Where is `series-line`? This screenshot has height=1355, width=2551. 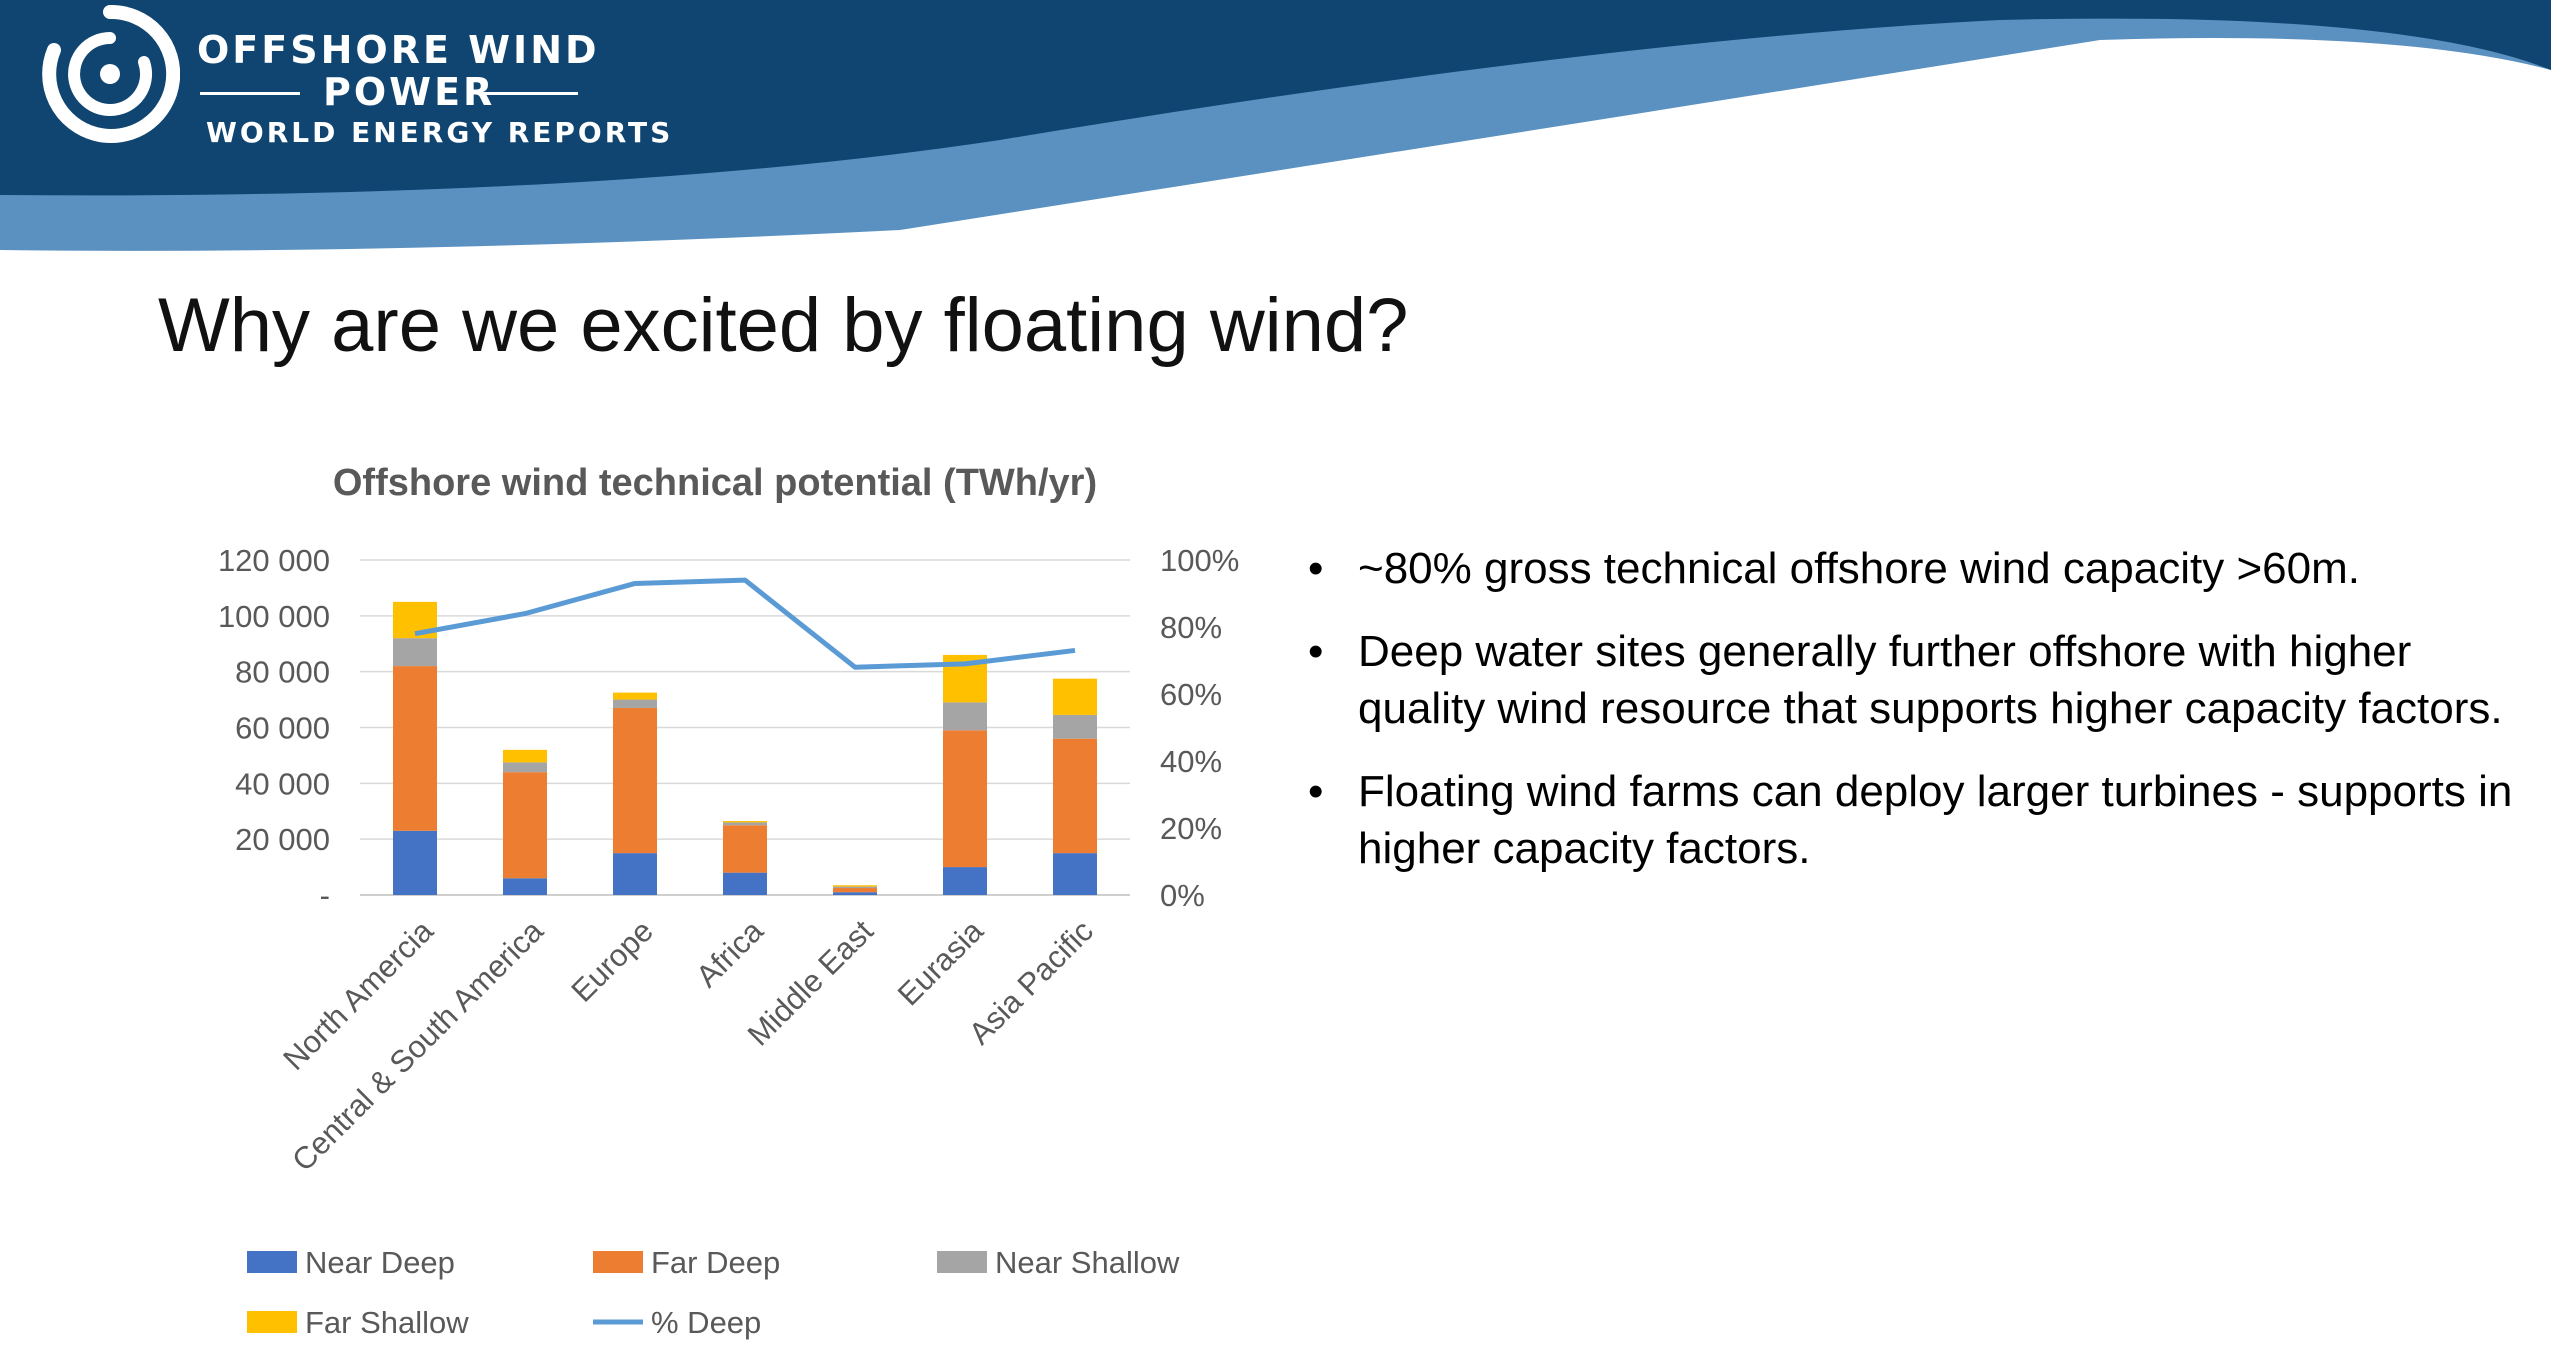 series-line is located at coordinates (745, 623).